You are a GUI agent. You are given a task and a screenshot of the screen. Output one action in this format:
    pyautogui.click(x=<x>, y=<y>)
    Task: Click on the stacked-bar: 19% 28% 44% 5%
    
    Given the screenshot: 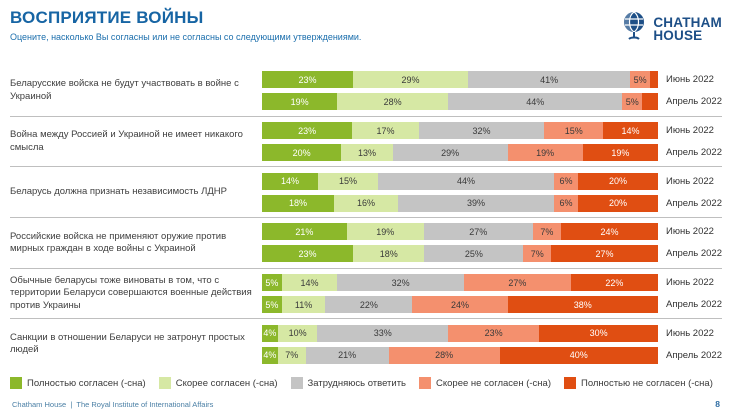 What is the action you would take?
    pyautogui.click(x=460, y=102)
    